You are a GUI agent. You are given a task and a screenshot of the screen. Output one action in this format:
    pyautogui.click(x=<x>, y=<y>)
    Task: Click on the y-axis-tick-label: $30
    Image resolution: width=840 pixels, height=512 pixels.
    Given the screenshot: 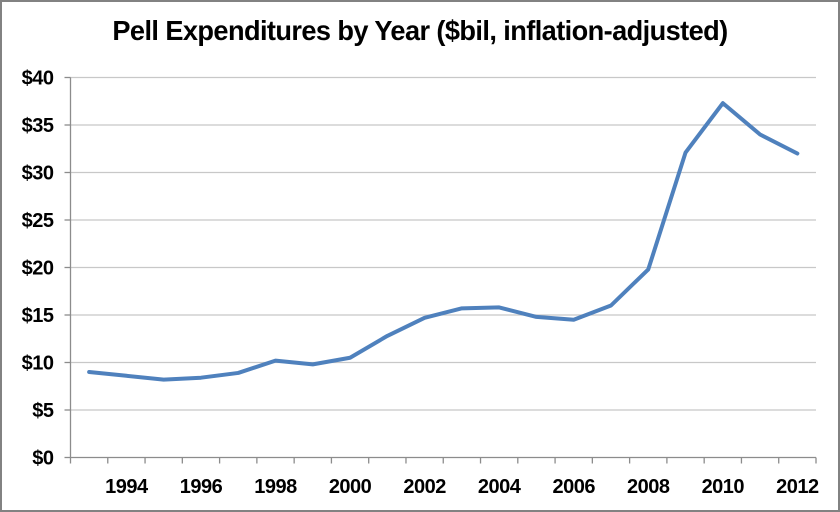 What is the action you would take?
    pyautogui.click(x=38, y=174)
    